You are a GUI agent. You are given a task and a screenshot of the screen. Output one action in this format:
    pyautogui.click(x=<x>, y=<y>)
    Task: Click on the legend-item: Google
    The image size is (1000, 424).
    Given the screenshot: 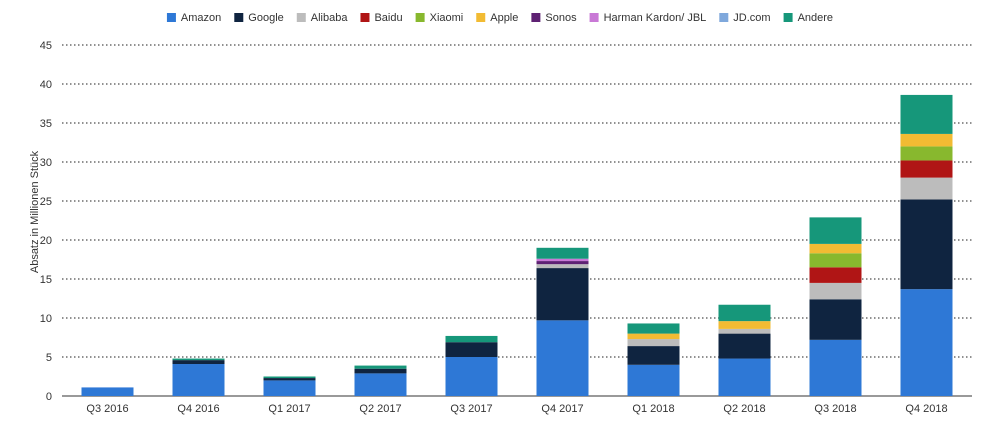 What is the action you would take?
    pyautogui.click(x=259, y=18)
    